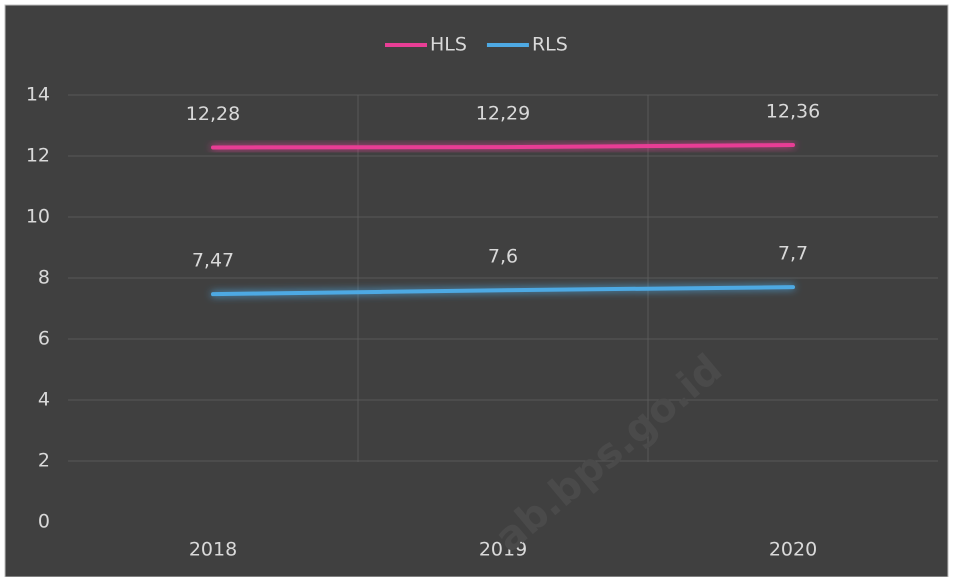  What do you see at coordinates (44, 461) in the screenshot?
I see `y-tick-label: 2` at bounding box center [44, 461].